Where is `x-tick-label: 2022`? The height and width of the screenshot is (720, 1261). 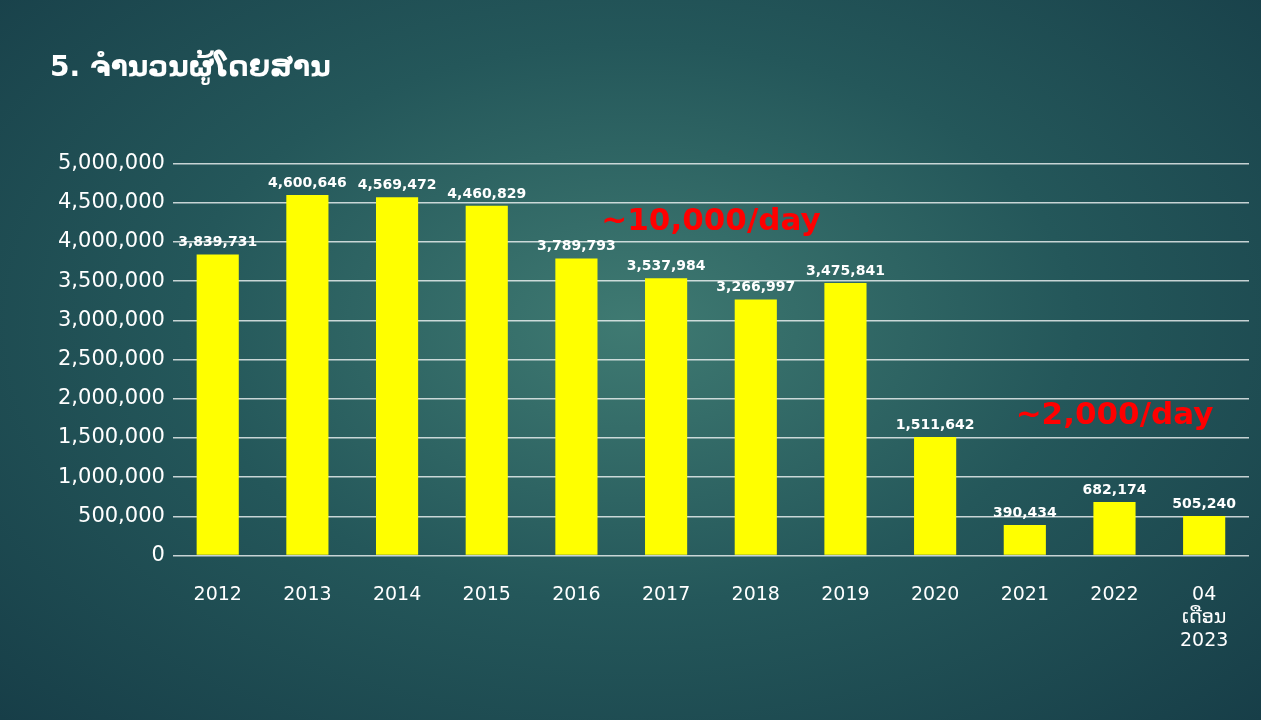
x-tick-label: 2022 is located at coordinates (1114, 592).